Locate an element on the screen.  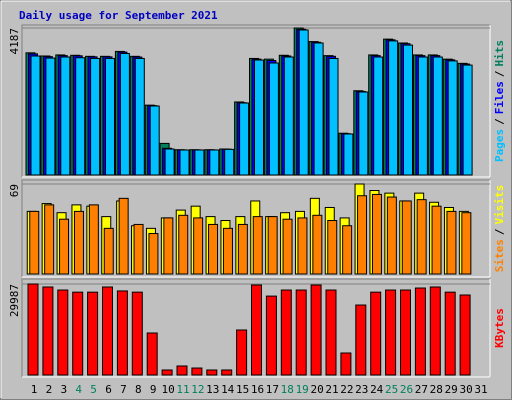
legend: KBytes is located at coordinates (499, 328).